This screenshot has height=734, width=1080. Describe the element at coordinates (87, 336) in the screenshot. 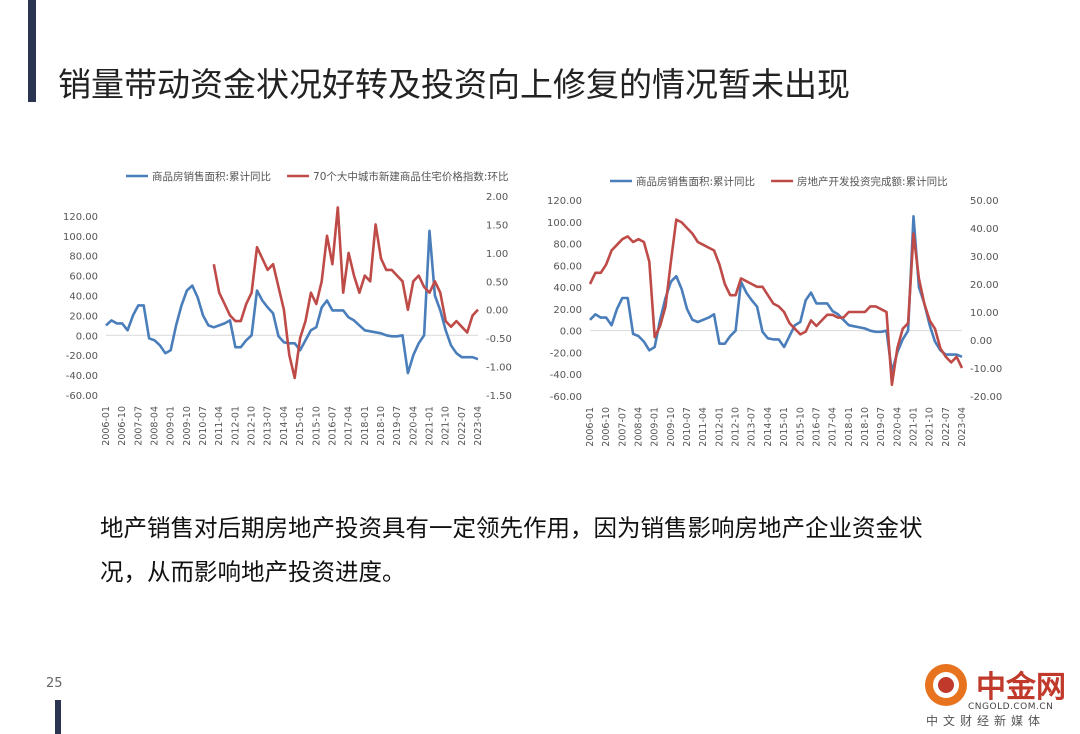

I see `y-tick-label: 0.00` at that location.